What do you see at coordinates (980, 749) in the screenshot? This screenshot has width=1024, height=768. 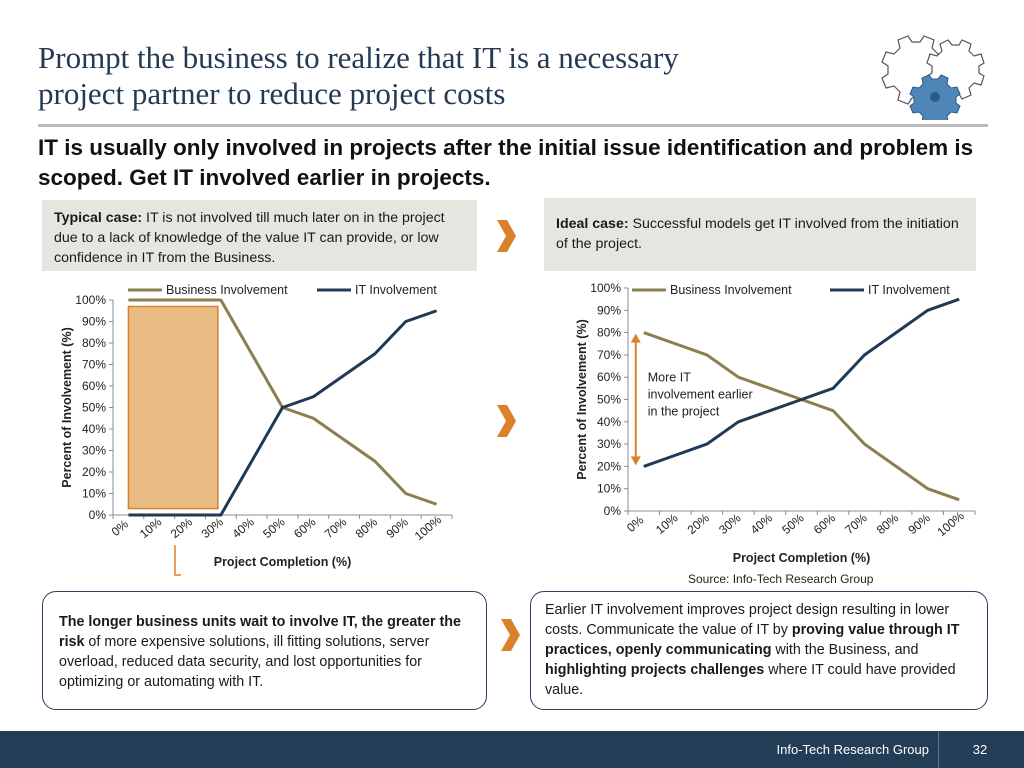 I see `page-number: 32` at bounding box center [980, 749].